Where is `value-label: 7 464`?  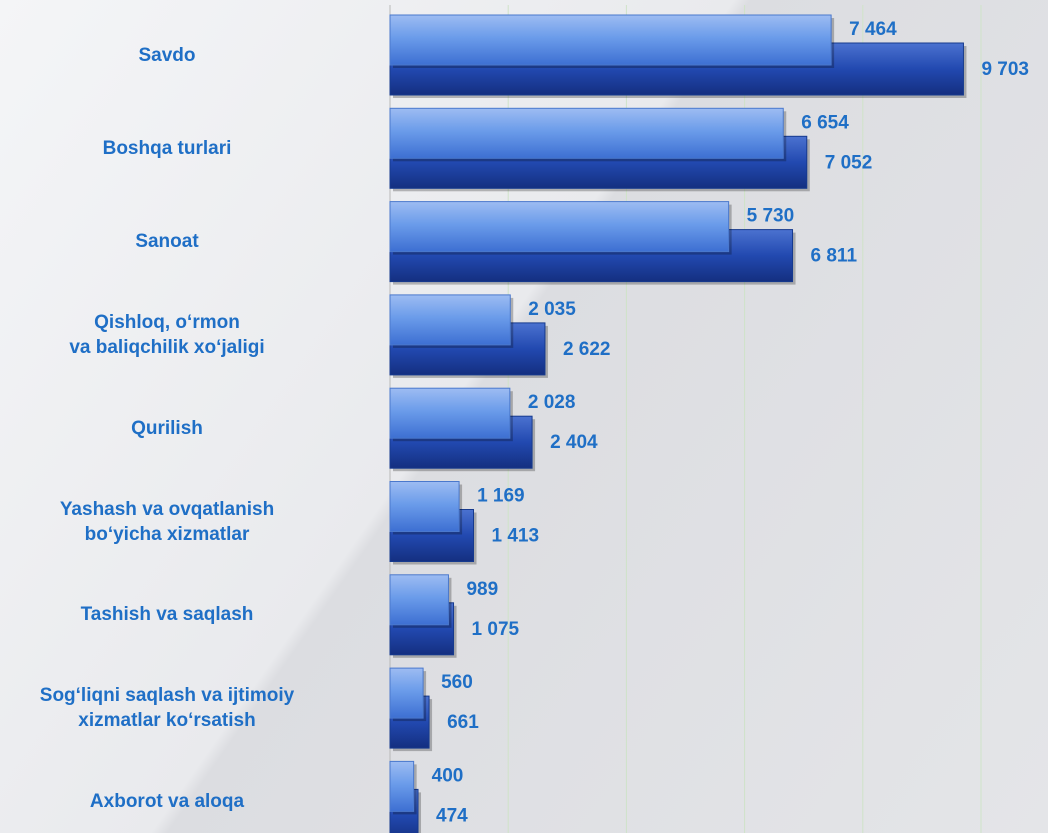 value-label: 7 464 is located at coordinates (873, 29).